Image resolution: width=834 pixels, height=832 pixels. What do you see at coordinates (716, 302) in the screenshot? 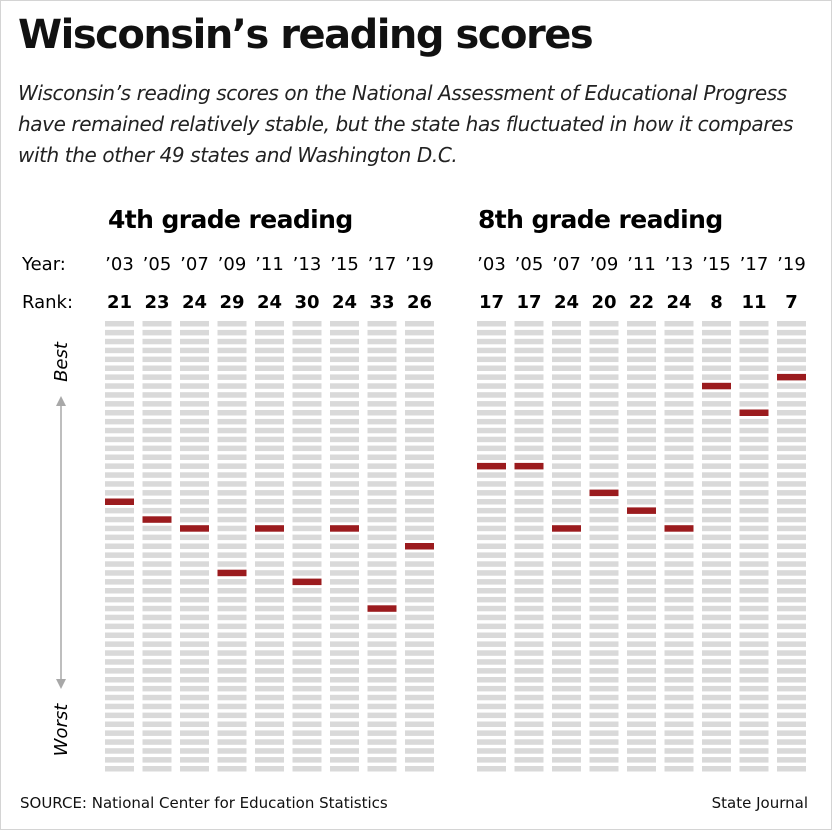
I see `rank-value-label: 8` at bounding box center [716, 302].